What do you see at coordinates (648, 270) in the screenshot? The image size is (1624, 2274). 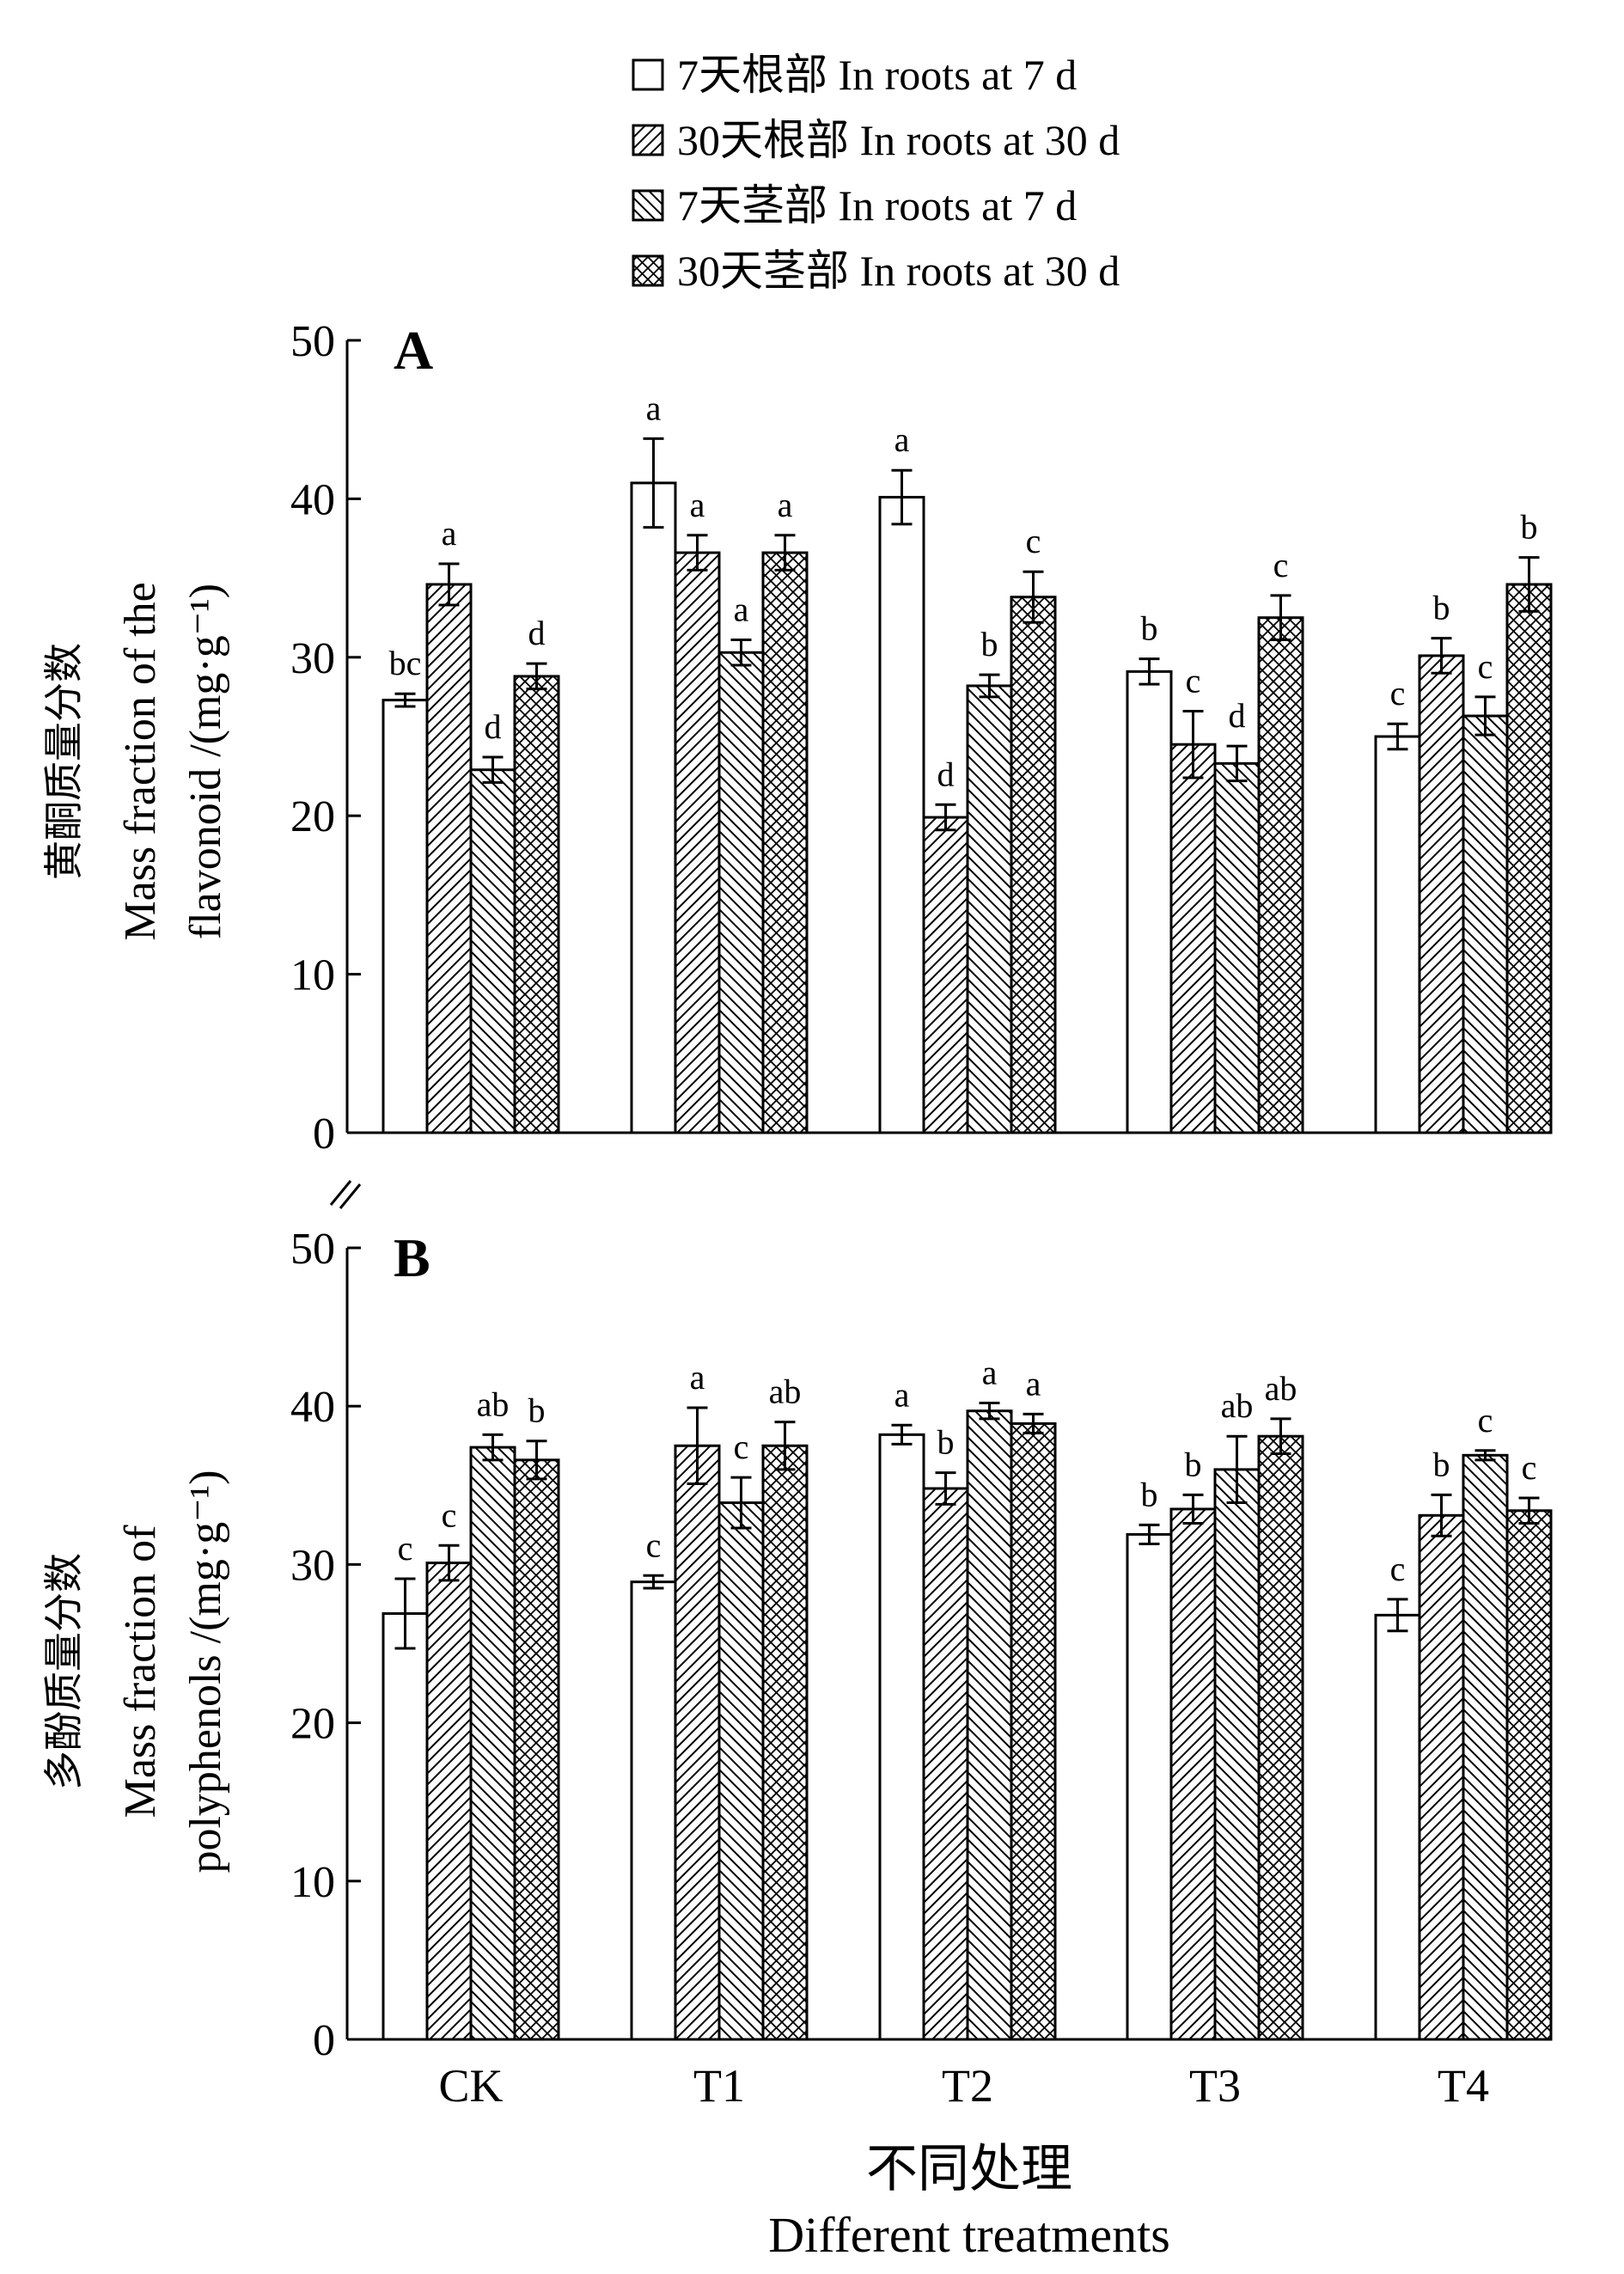 I see `legend-swatch-crosshatch` at bounding box center [648, 270].